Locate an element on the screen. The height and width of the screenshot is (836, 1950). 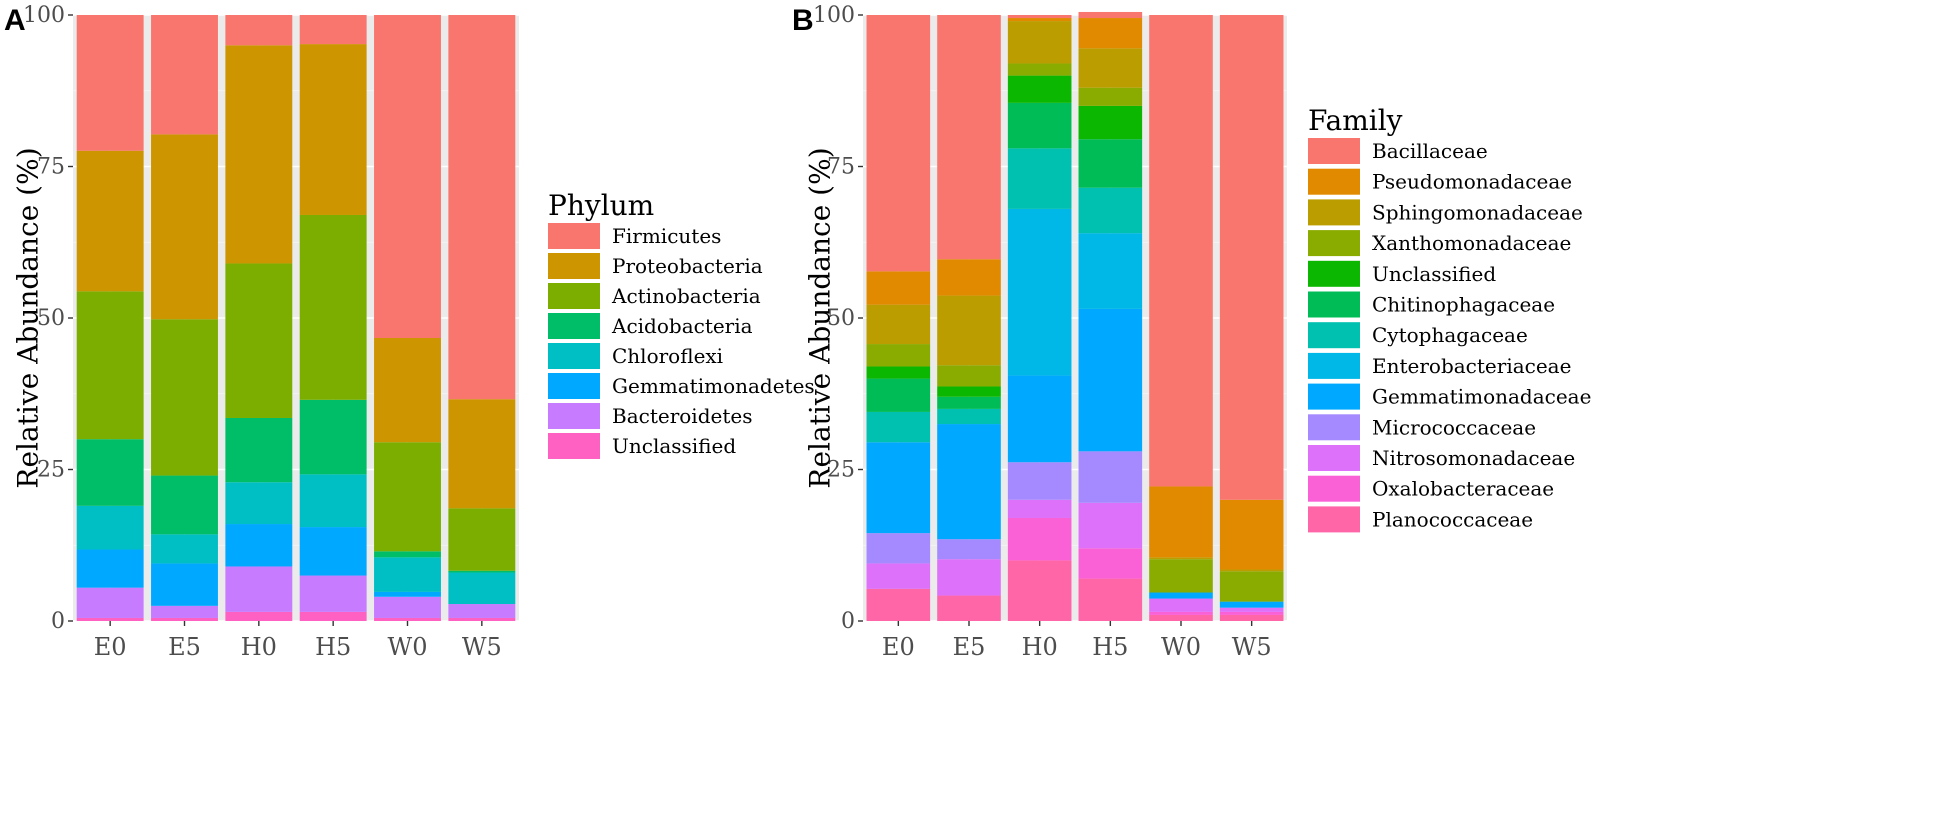
legend-key-actinobacteria is located at coordinates (574, 296).